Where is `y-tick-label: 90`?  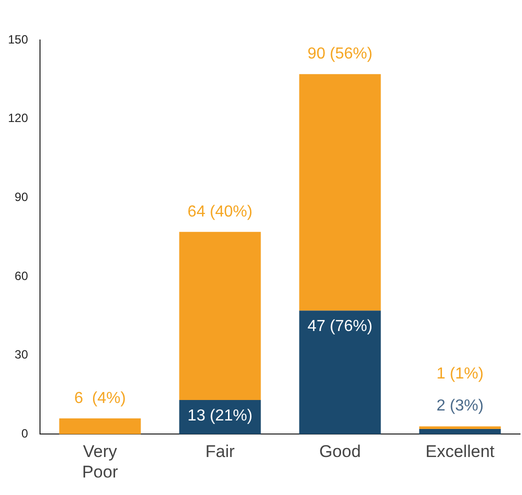
y-tick-label: 90 is located at coordinates (21, 197).